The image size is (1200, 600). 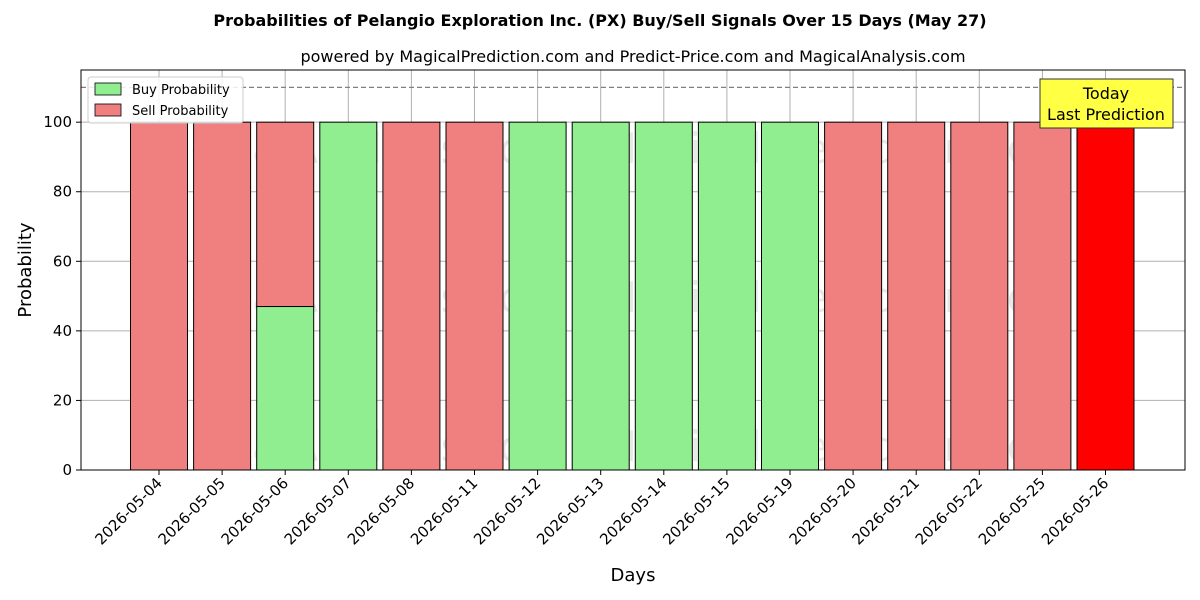 What do you see at coordinates (255, 511) in the screenshot?
I see `x-tick-label: 2026-05-06` at bounding box center [255, 511].